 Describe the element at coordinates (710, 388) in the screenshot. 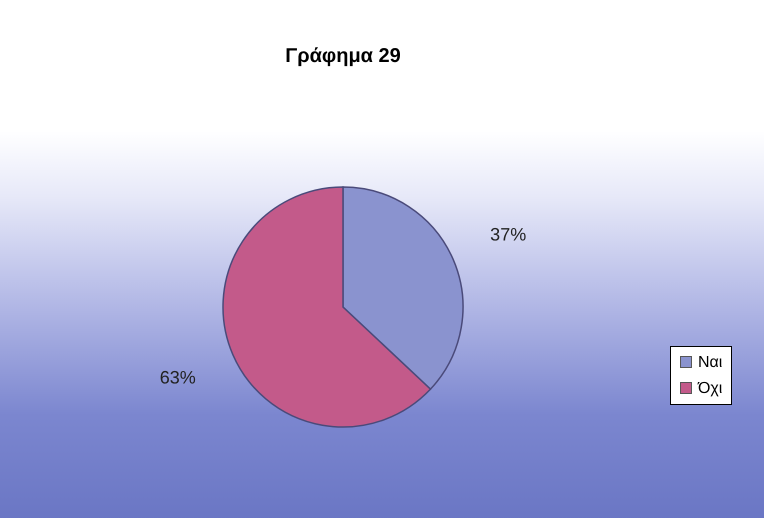

I see `legend-label: Όχι` at that location.